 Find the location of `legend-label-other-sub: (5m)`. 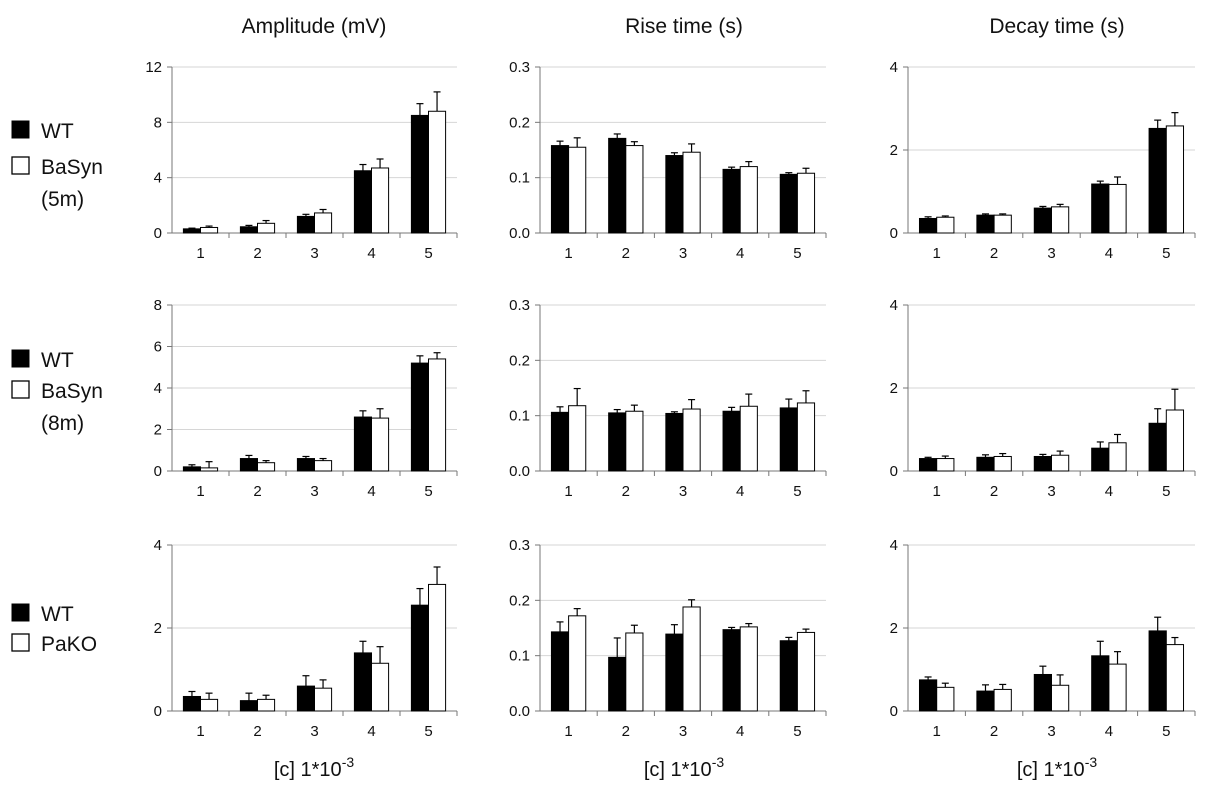

legend-label-other-sub: (5m) is located at coordinates (62, 199).